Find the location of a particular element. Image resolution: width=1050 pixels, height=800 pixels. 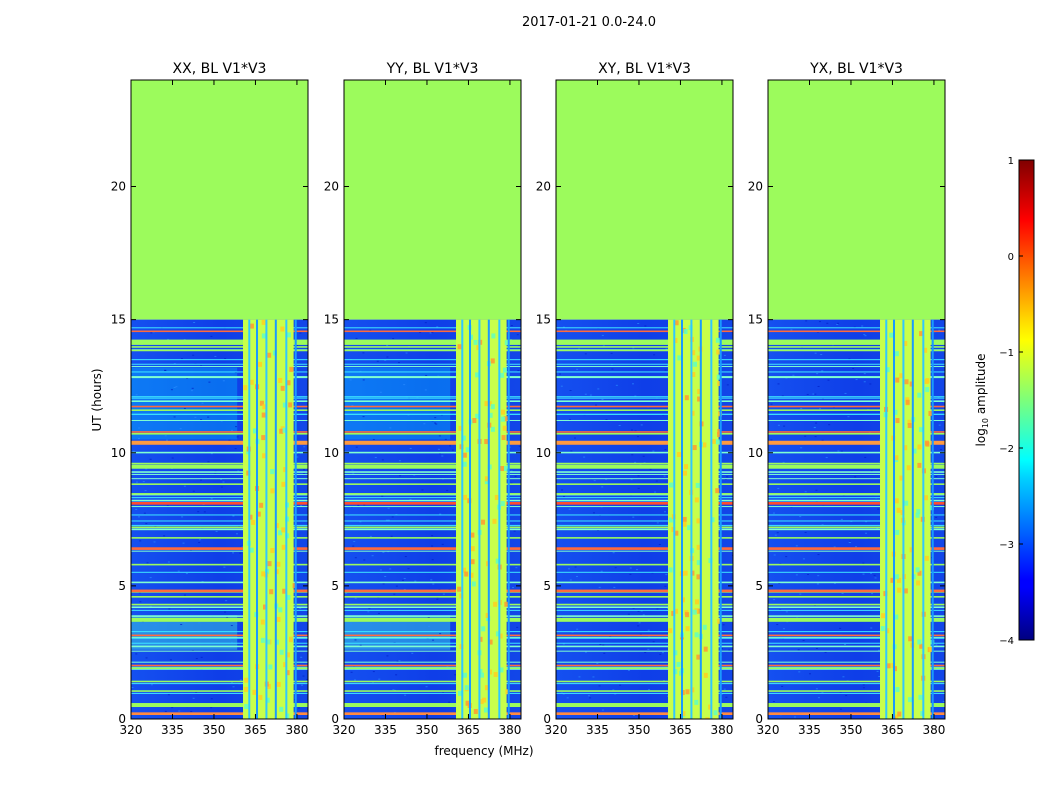

colorbar-tick-label: −2 is located at coordinates (1006, 449).